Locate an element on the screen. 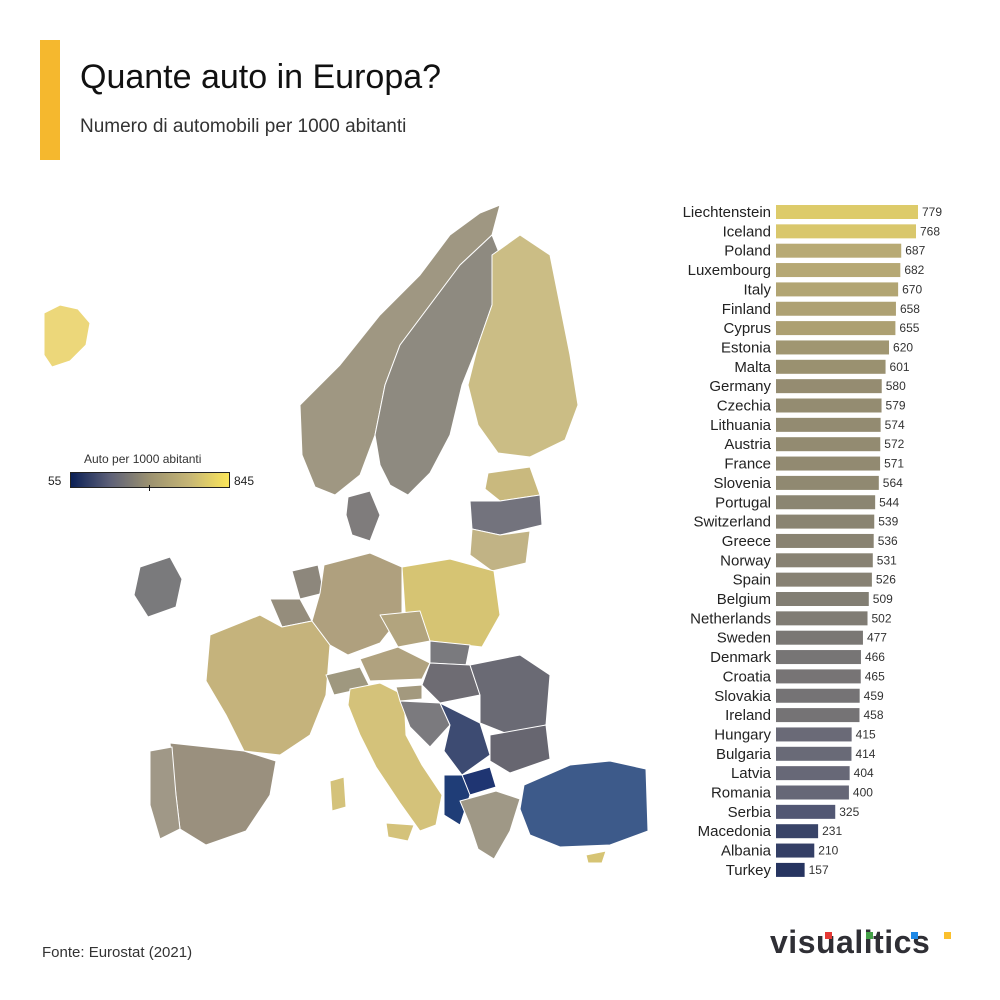 This screenshot has width=1000, height=1000. bar-category-label: France is located at coordinates (747, 464).